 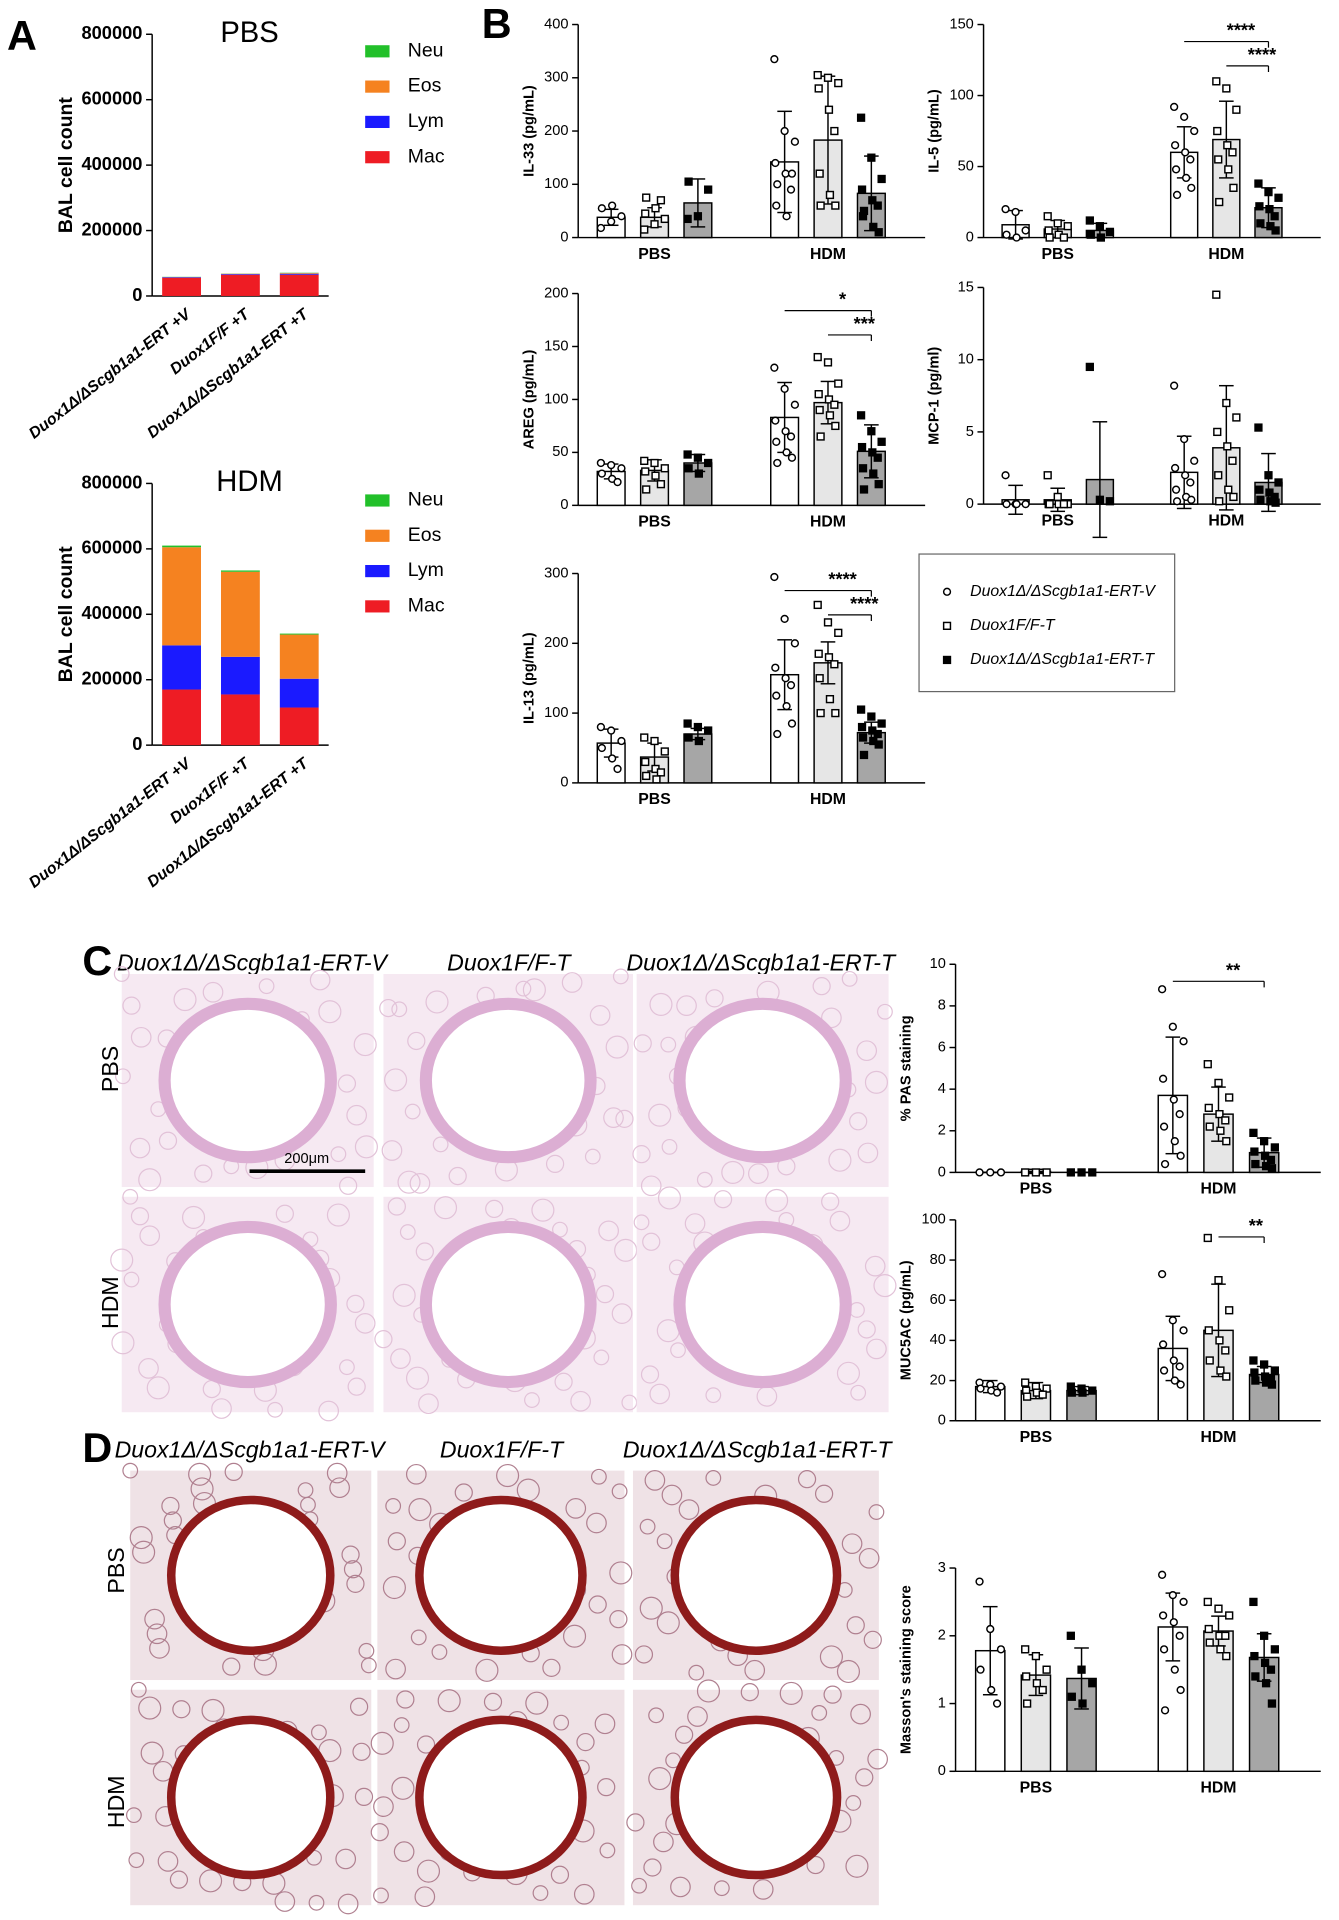 I want to click on y-tick-label: 6, so click(x=942, y=1047).